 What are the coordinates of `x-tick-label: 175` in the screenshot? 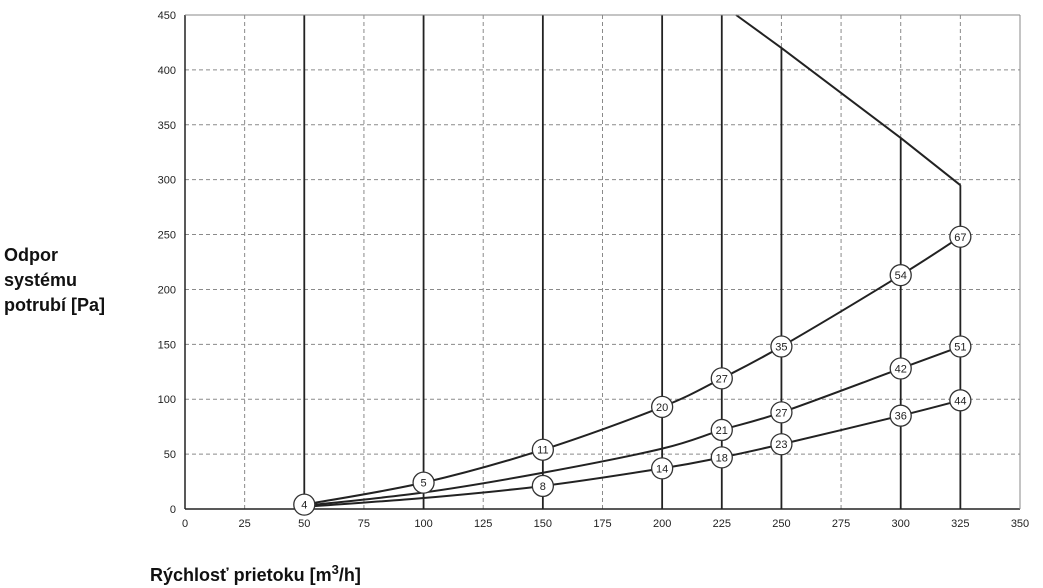 It's located at (602, 524).